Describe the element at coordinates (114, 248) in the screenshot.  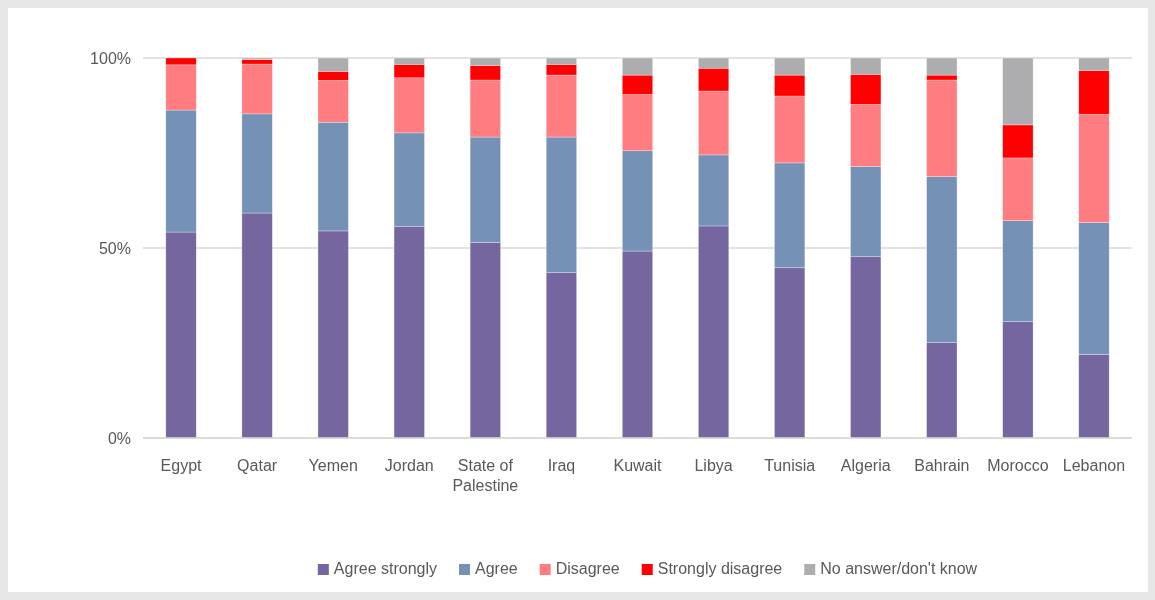
I see `y-tick-label: 50%` at that location.